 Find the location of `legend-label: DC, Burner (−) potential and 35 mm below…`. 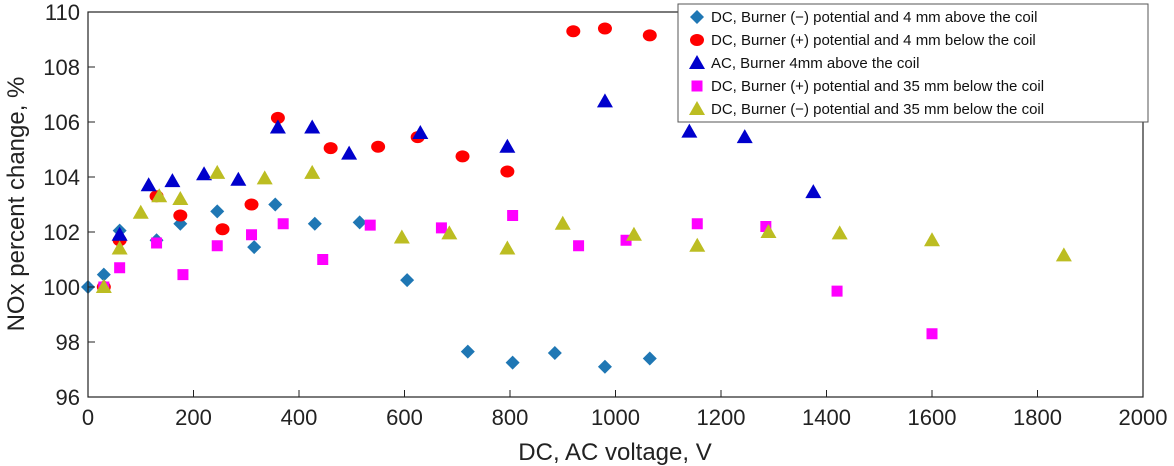

legend-label: DC, Burner (−) potential and 35 mm below… is located at coordinates (877, 109).